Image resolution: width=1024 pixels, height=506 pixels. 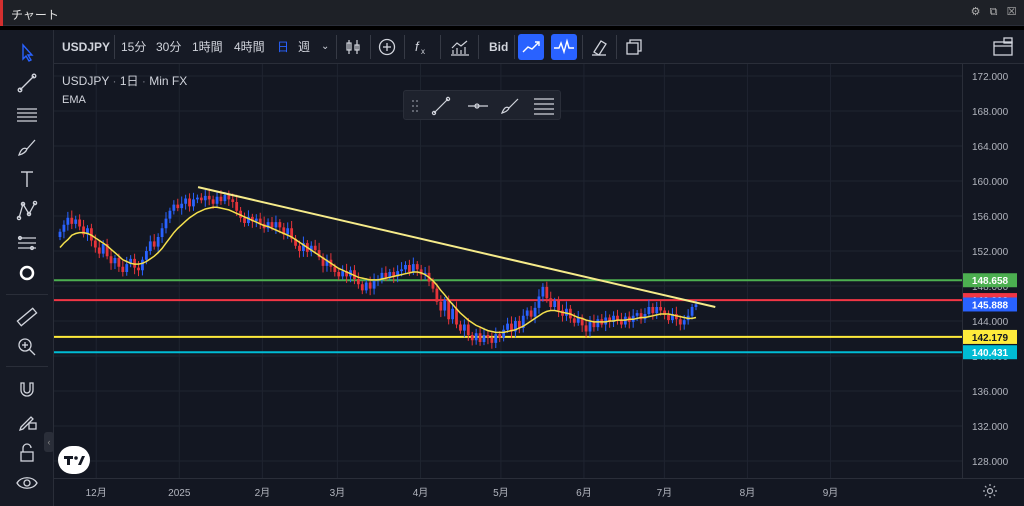 I want to click on gear-icon: ⚙, so click(x=975, y=12).